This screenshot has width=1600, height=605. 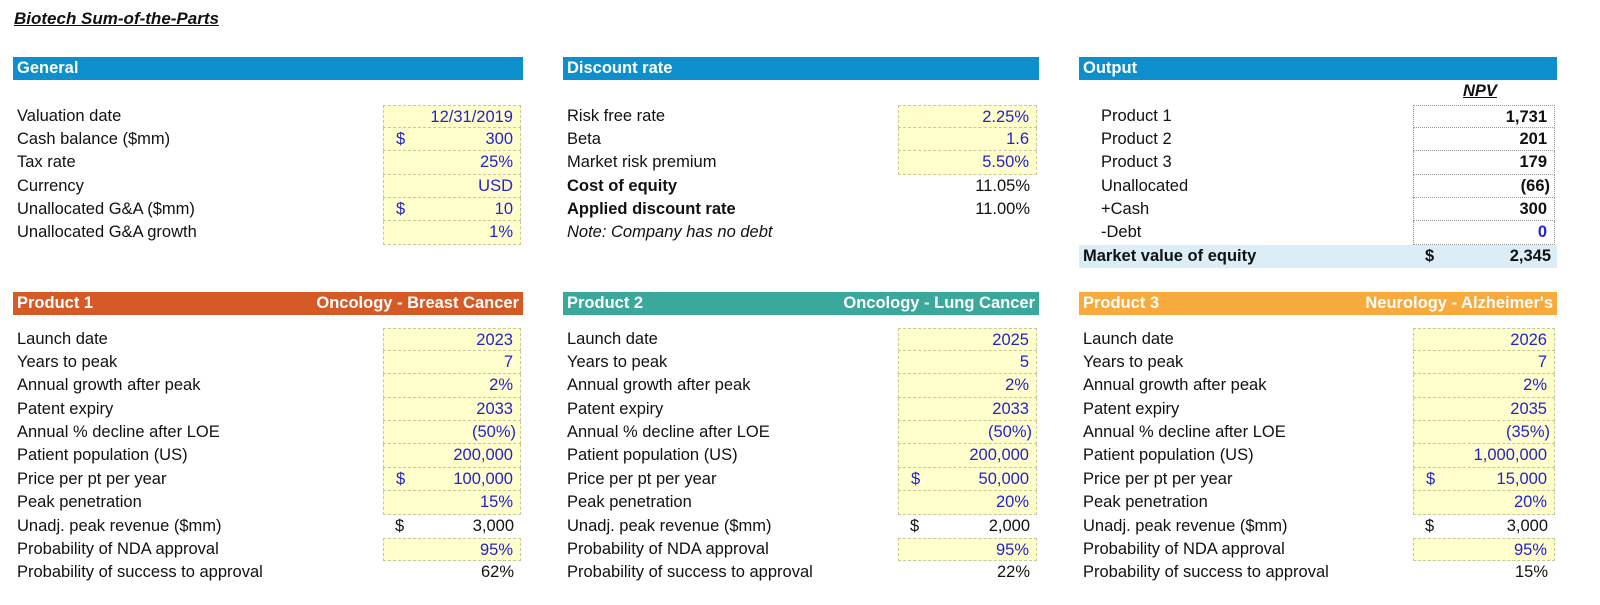 What do you see at coordinates (1484, 210) in the screenshot?
I see `value-cell-cash: 300` at bounding box center [1484, 210].